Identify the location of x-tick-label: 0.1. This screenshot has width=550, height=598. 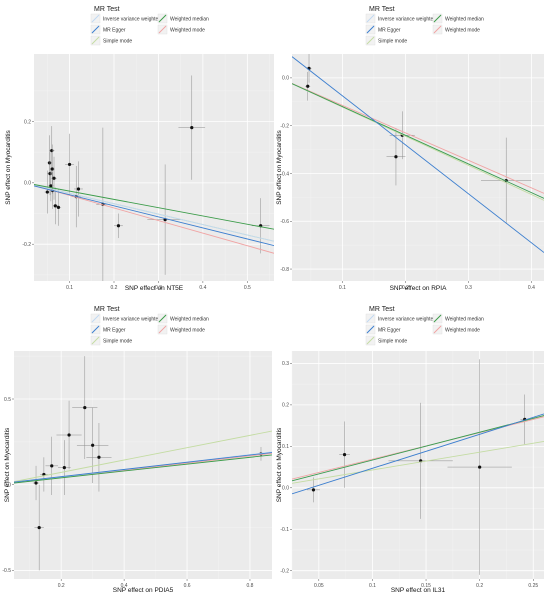
(372, 586).